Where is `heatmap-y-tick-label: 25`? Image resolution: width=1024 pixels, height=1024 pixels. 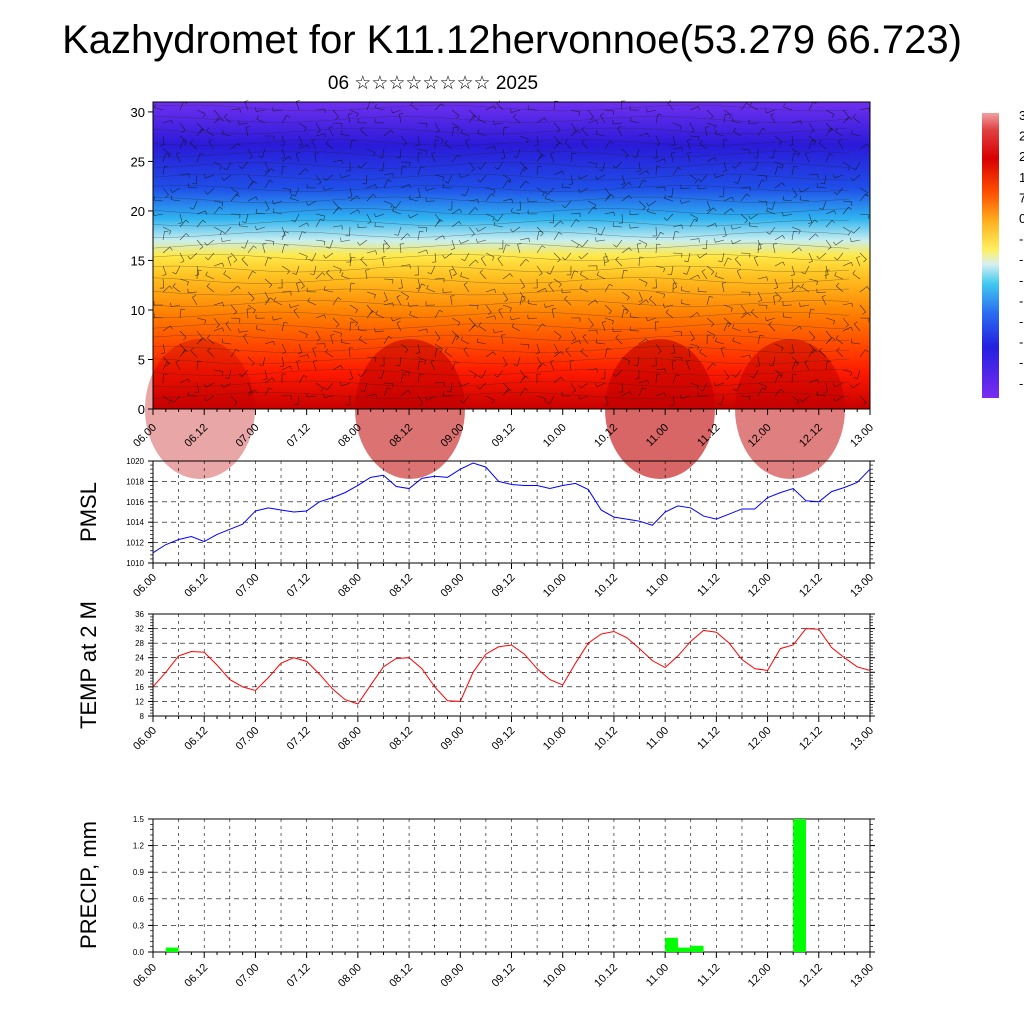 heatmap-y-tick-label: 25 is located at coordinates (138, 161).